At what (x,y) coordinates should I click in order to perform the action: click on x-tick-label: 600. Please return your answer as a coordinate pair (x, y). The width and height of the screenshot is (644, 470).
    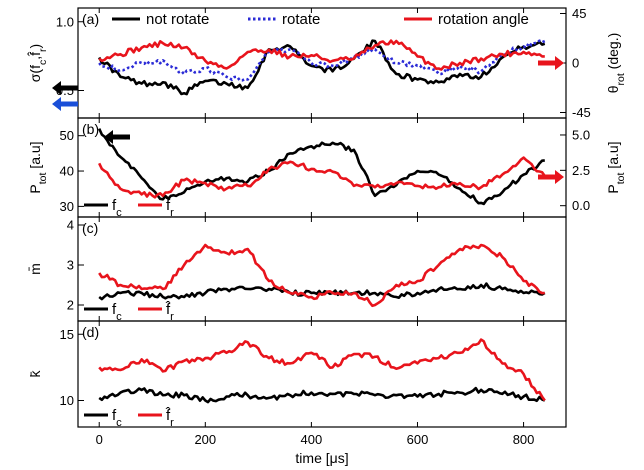
    Looking at the image, I should click on (418, 439).